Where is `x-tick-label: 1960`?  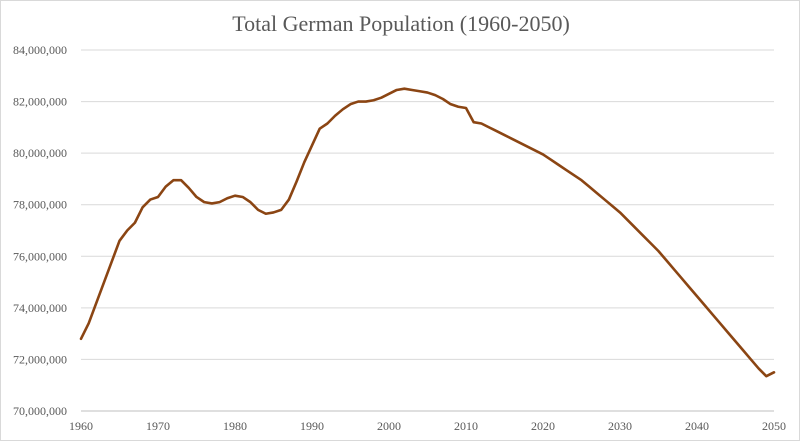 x-tick-label: 1960 is located at coordinates (81, 426).